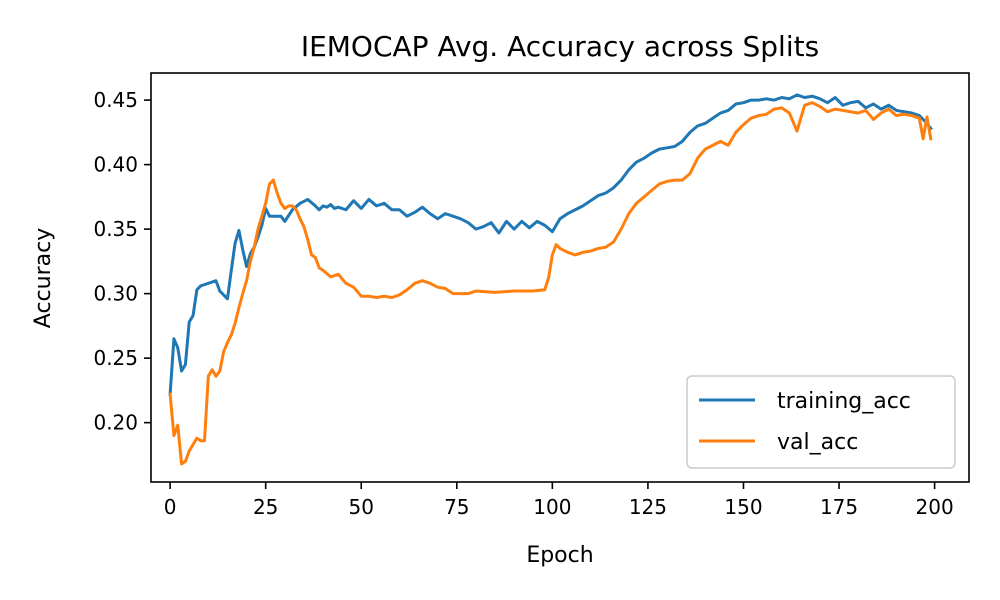  I want to click on chart-title: IEMOCAP Avg. Accuracy across Splits, so click(560, 46).